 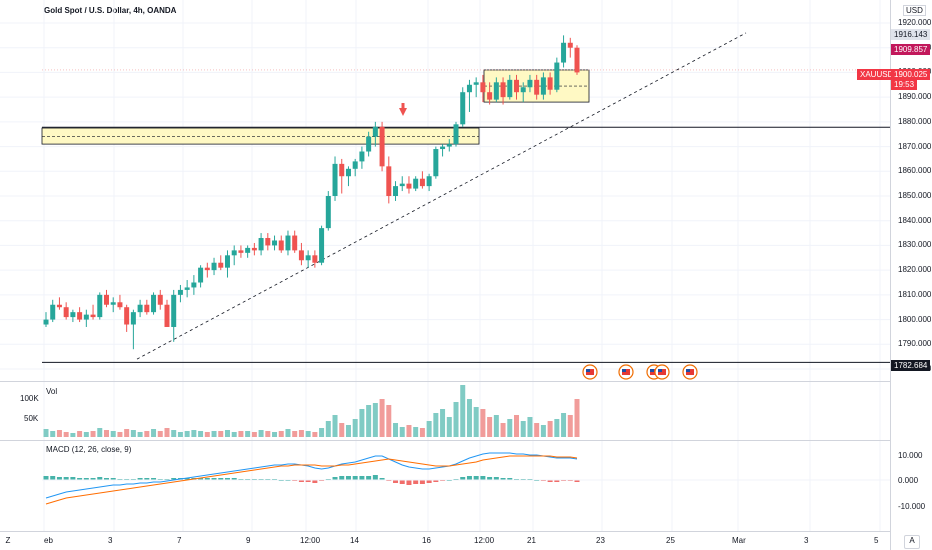 I want to click on macd-tick-10: 10.000, so click(x=910, y=455).